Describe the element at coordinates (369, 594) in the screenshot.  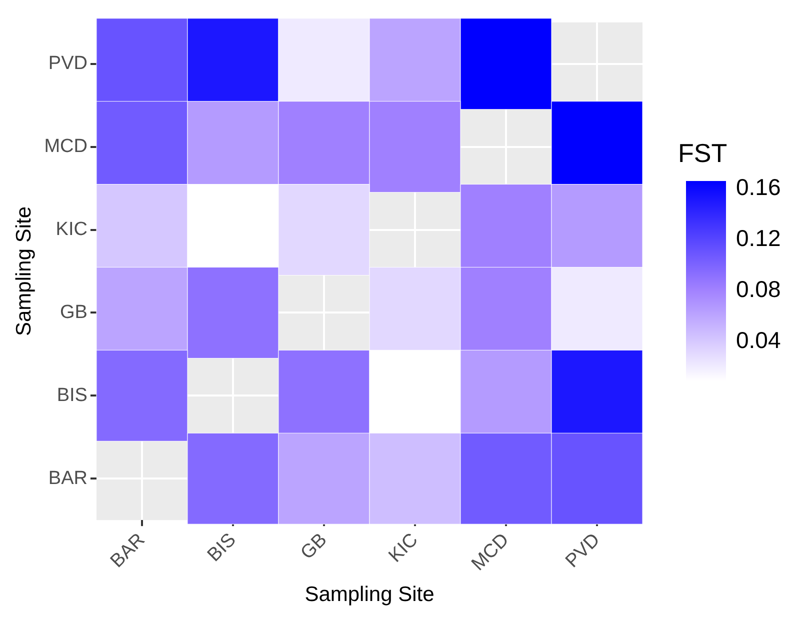
I see `x-axis-title: Sampling Site` at that location.